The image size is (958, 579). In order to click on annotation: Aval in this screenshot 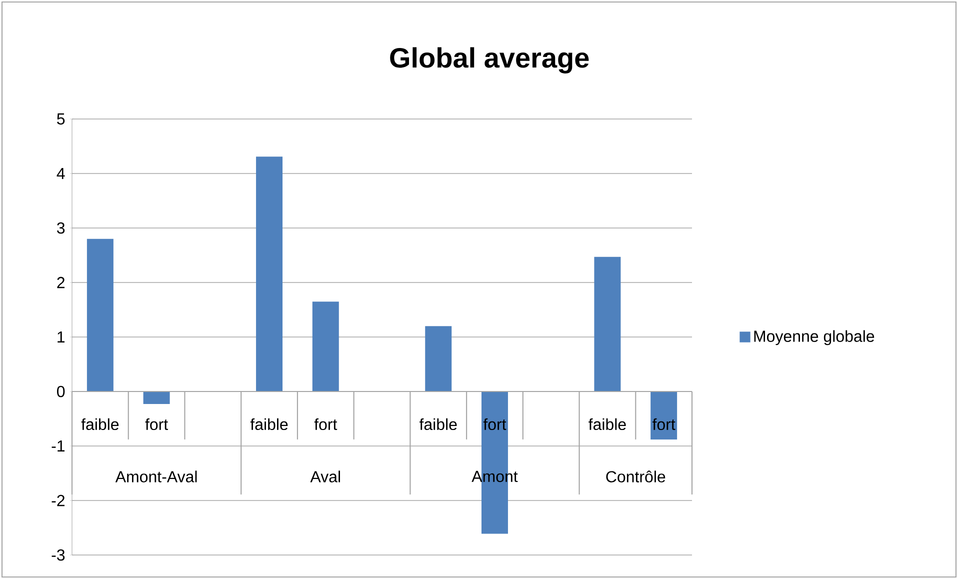, I will do `click(325, 476)`.